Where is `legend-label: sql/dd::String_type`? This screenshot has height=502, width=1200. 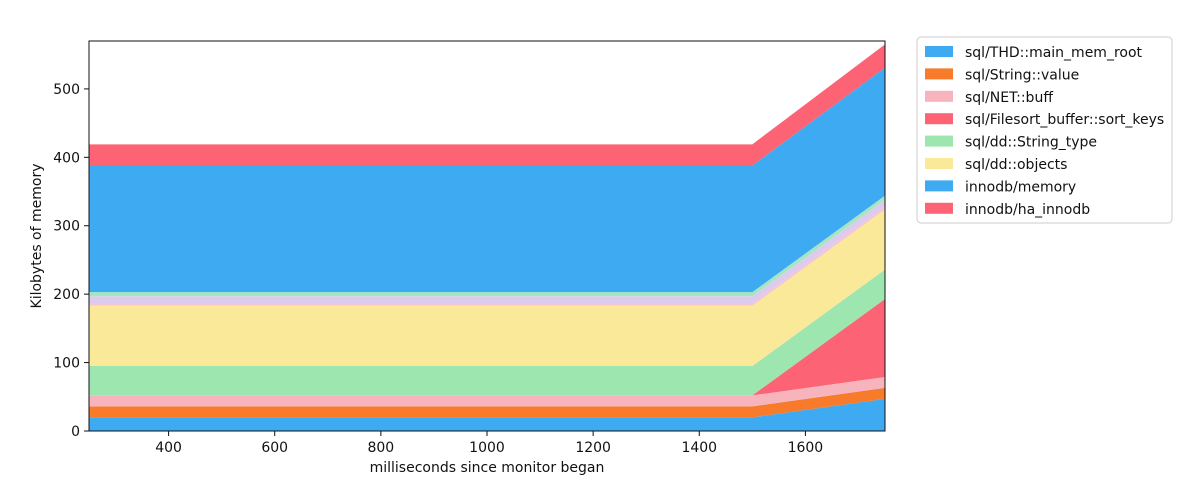
legend-label: sql/dd::String_type is located at coordinates (1031, 143).